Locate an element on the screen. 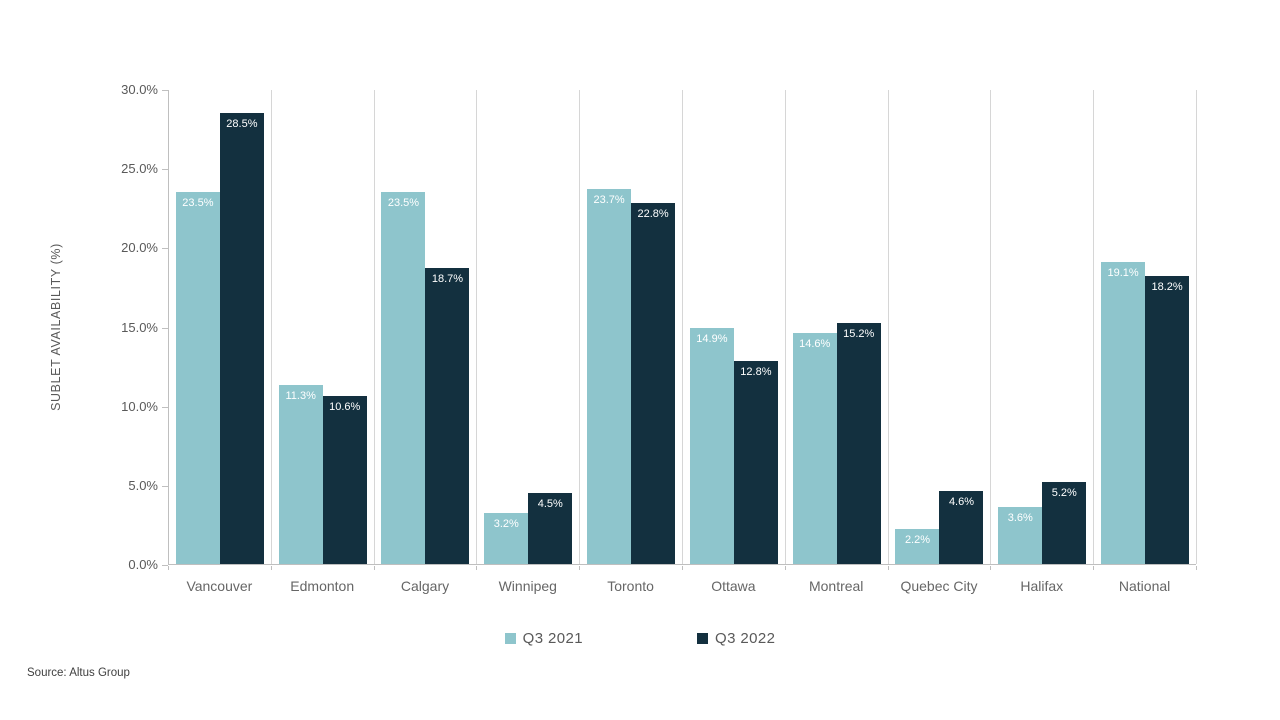  bar-q3-2021-ottawa: 14.9% is located at coordinates (711, 446).